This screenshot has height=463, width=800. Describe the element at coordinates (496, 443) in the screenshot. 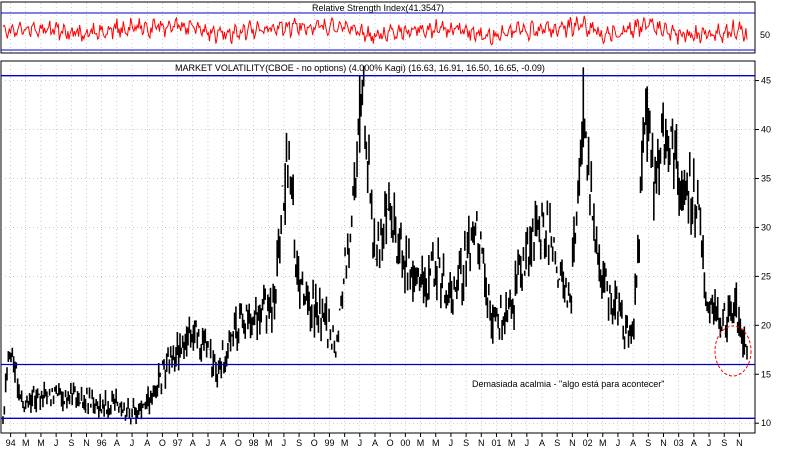

I see `x-tick-label: 01` at that location.